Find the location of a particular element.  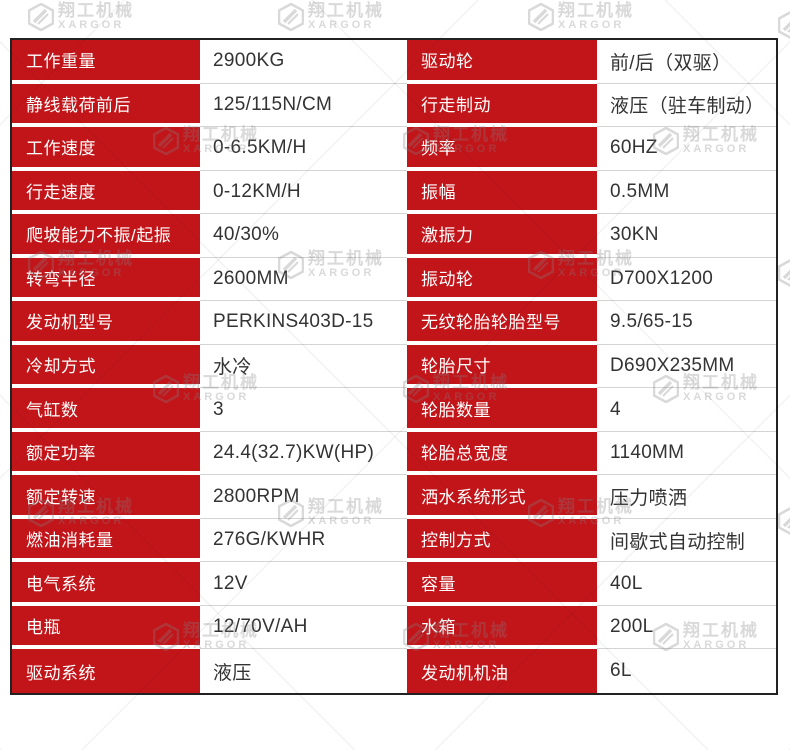

spec-value-left: PERKINS403D-15 is located at coordinates (303, 323).